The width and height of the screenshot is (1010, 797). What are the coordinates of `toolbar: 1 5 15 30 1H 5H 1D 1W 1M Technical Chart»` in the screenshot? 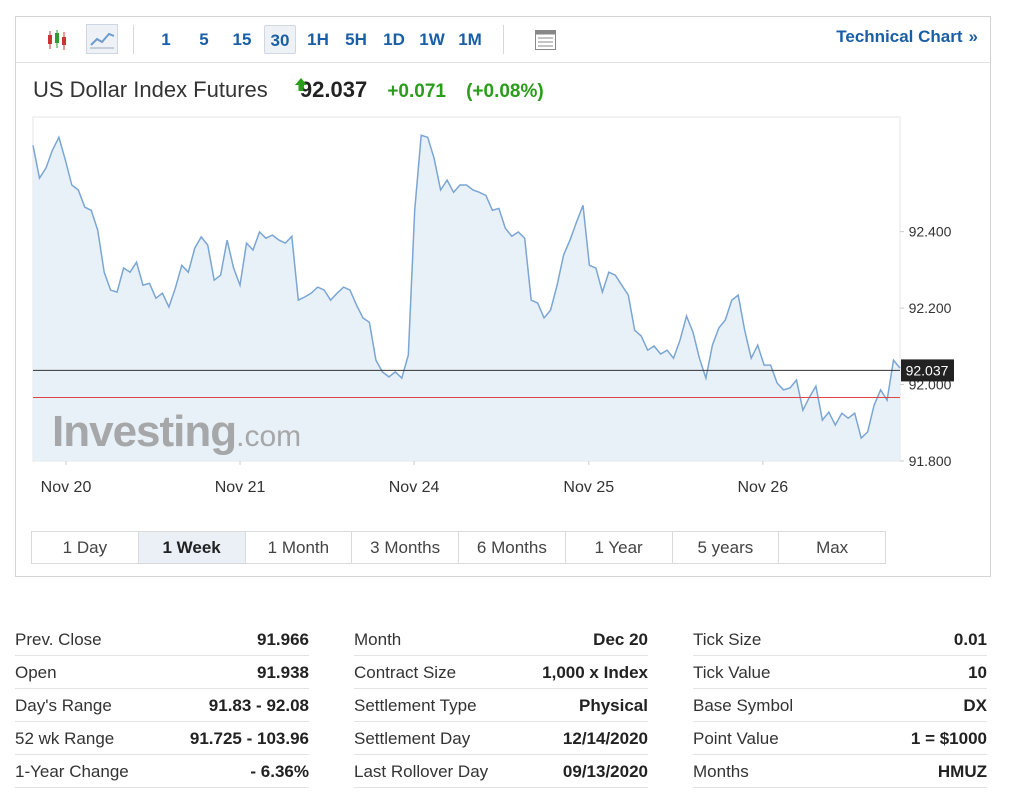 It's located at (503, 40).